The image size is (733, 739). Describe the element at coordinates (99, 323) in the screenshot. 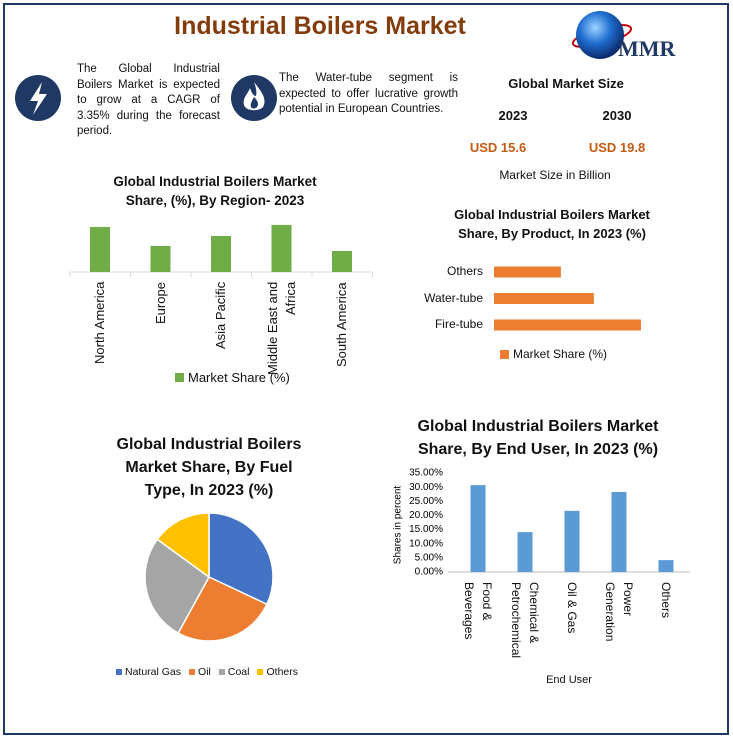

I see `x-tick-label: North America` at that location.